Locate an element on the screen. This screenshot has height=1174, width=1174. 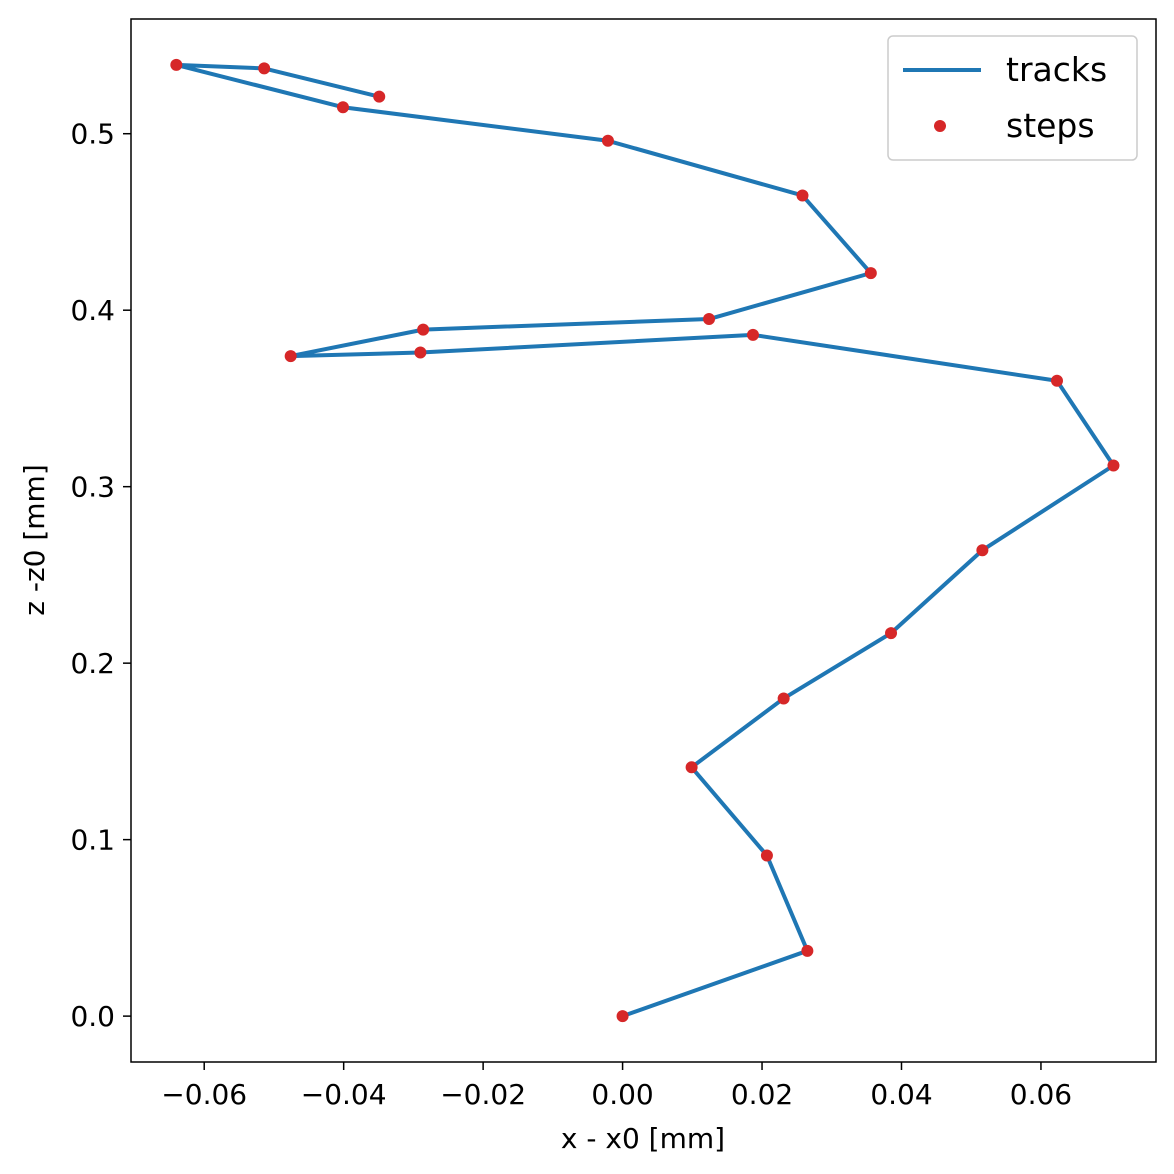
legend-box is located at coordinates (1012, 98).